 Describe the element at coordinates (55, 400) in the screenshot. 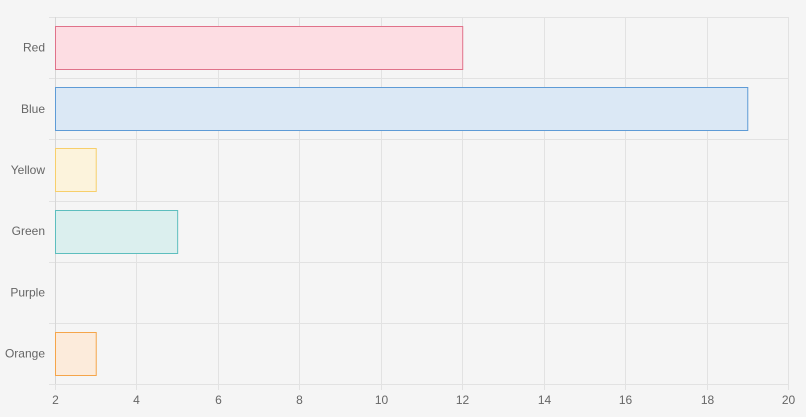

I see `x-tick-label: 2` at that location.